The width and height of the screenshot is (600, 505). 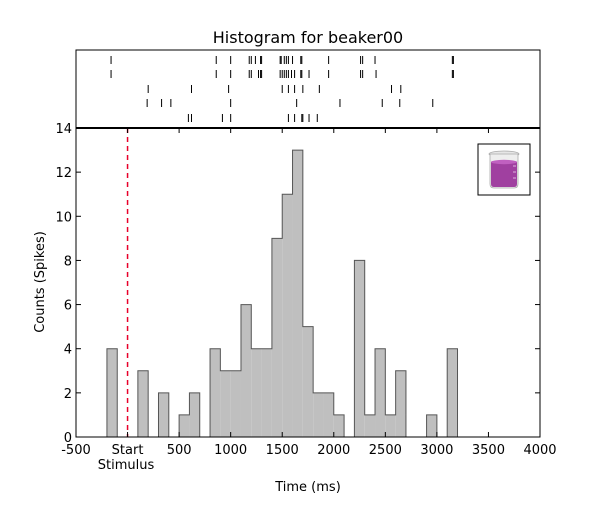 What do you see at coordinates (230, 450) in the screenshot?
I see `x-tick-label: 1000` at bounding box center [230, 450].